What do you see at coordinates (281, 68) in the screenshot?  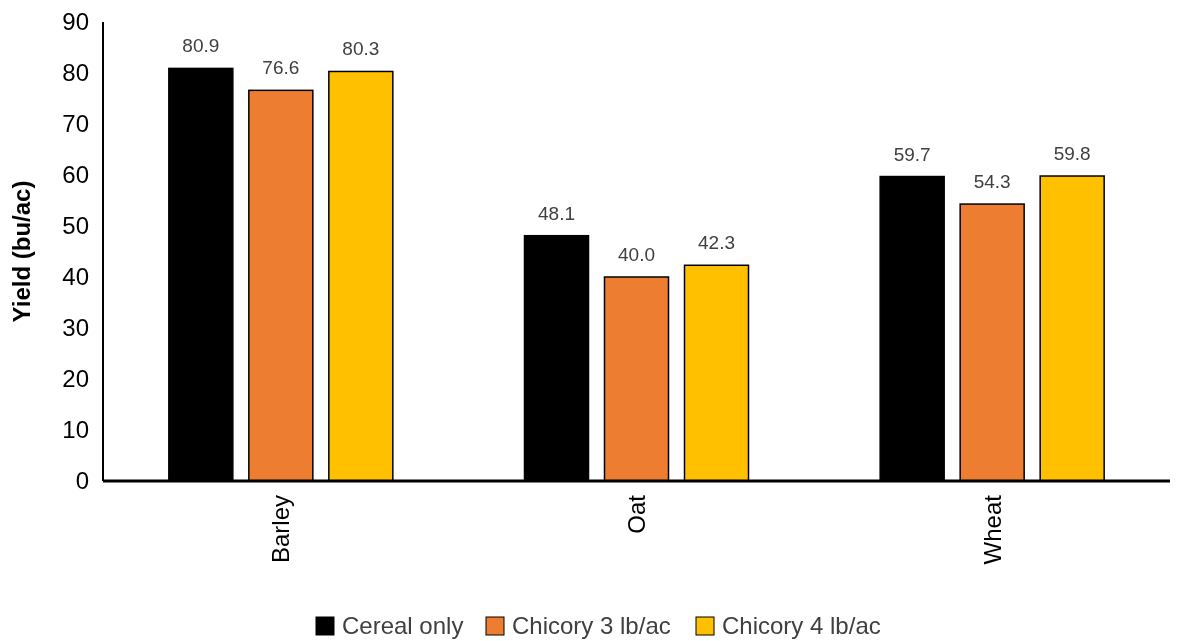 I see `data-label: 76.6` at bounding box center [281, 68].